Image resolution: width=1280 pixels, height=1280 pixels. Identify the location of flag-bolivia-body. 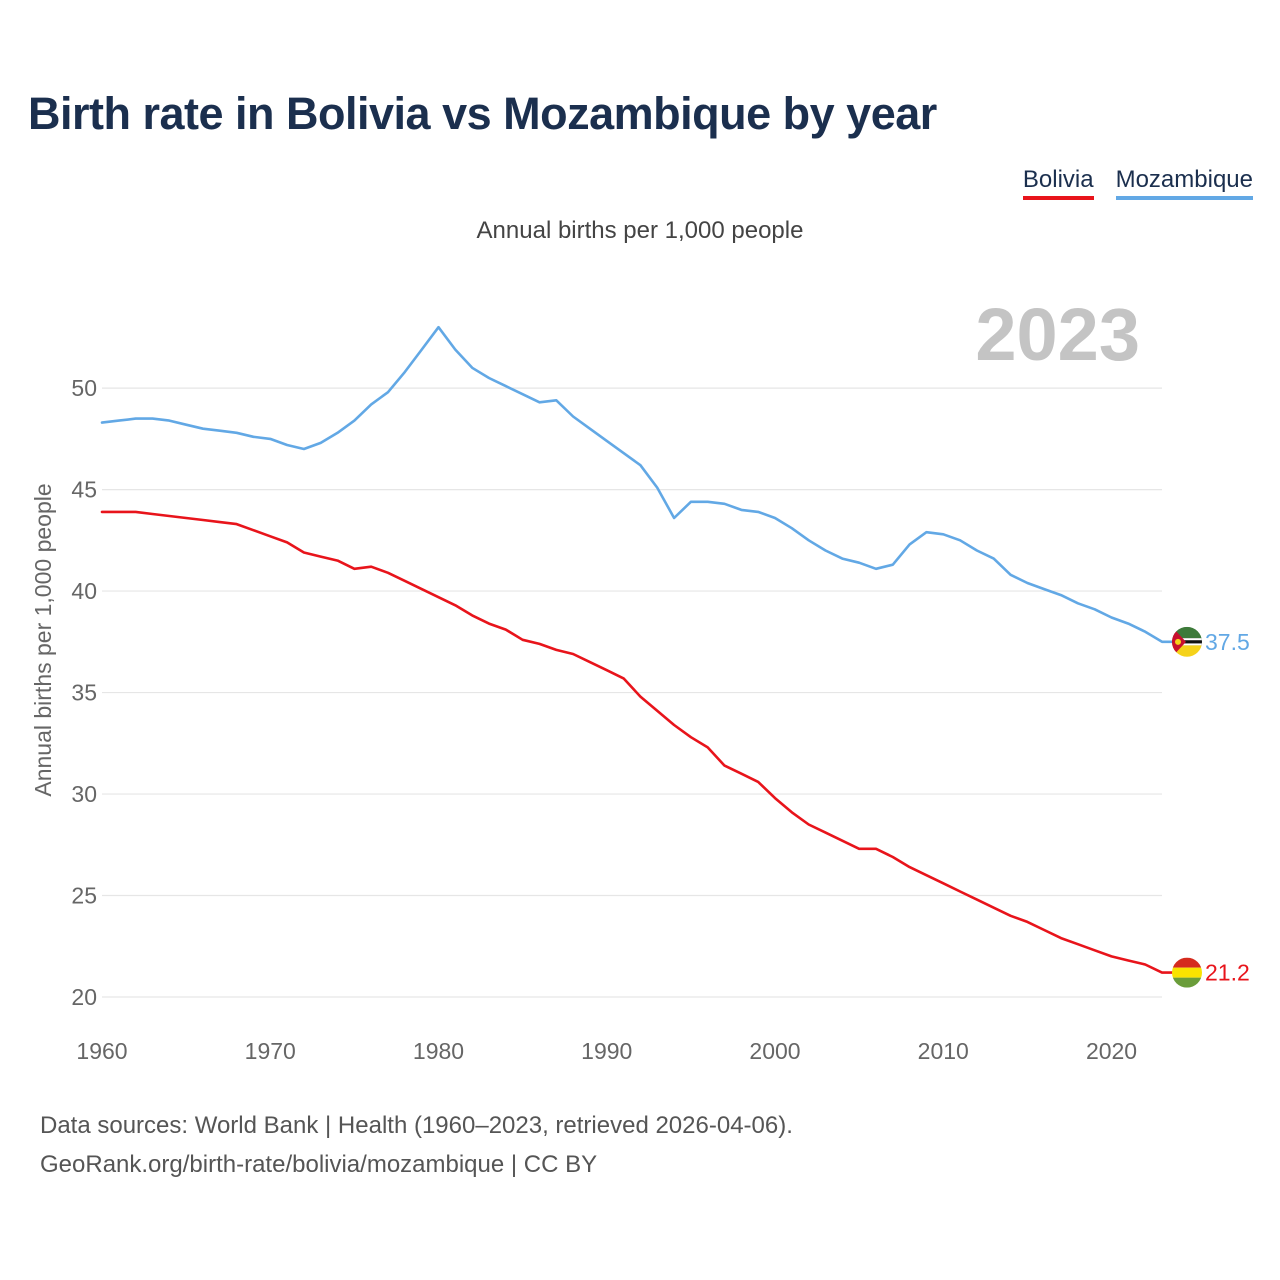
(1187, 972).